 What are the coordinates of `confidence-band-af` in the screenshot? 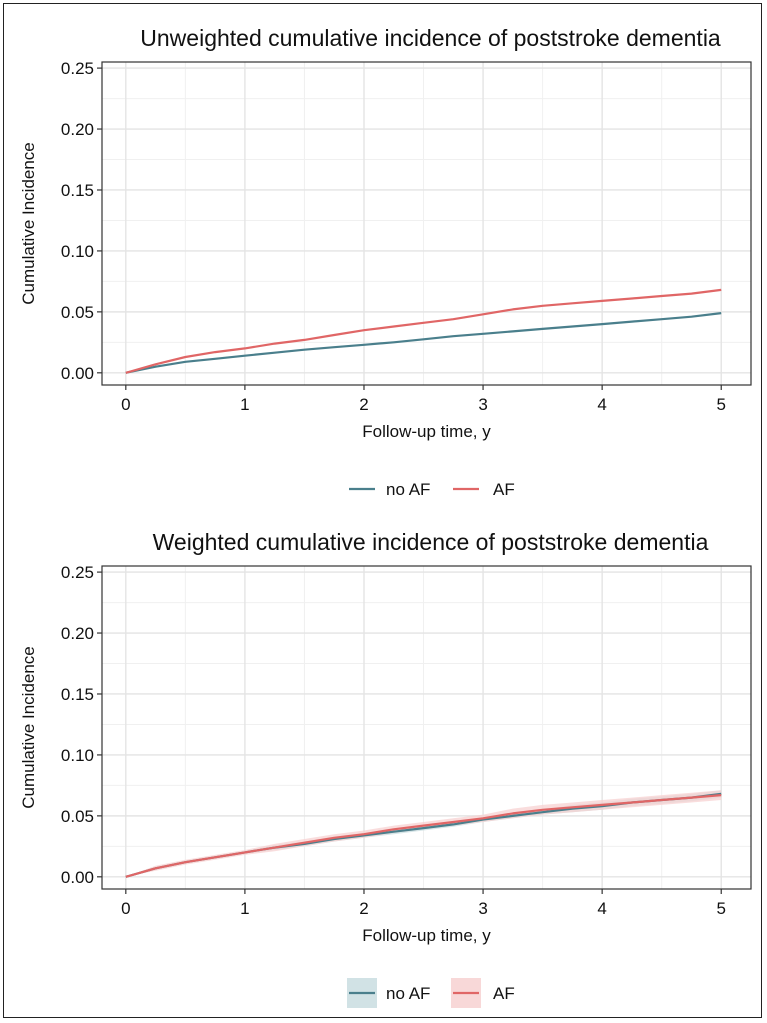 It's located at (423, 833).